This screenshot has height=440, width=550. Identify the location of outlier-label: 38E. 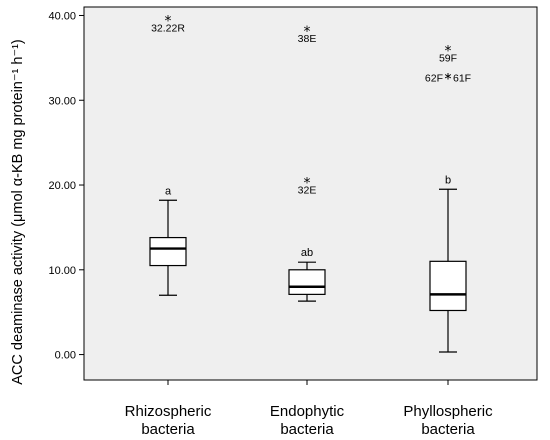
(307, 39).